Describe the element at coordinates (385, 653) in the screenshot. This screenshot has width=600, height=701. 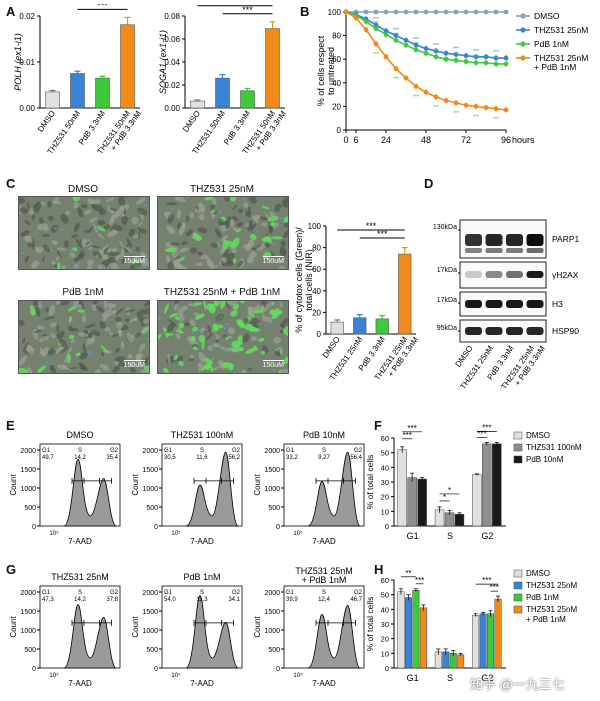
I see `y-tick-label: 10` at that location.